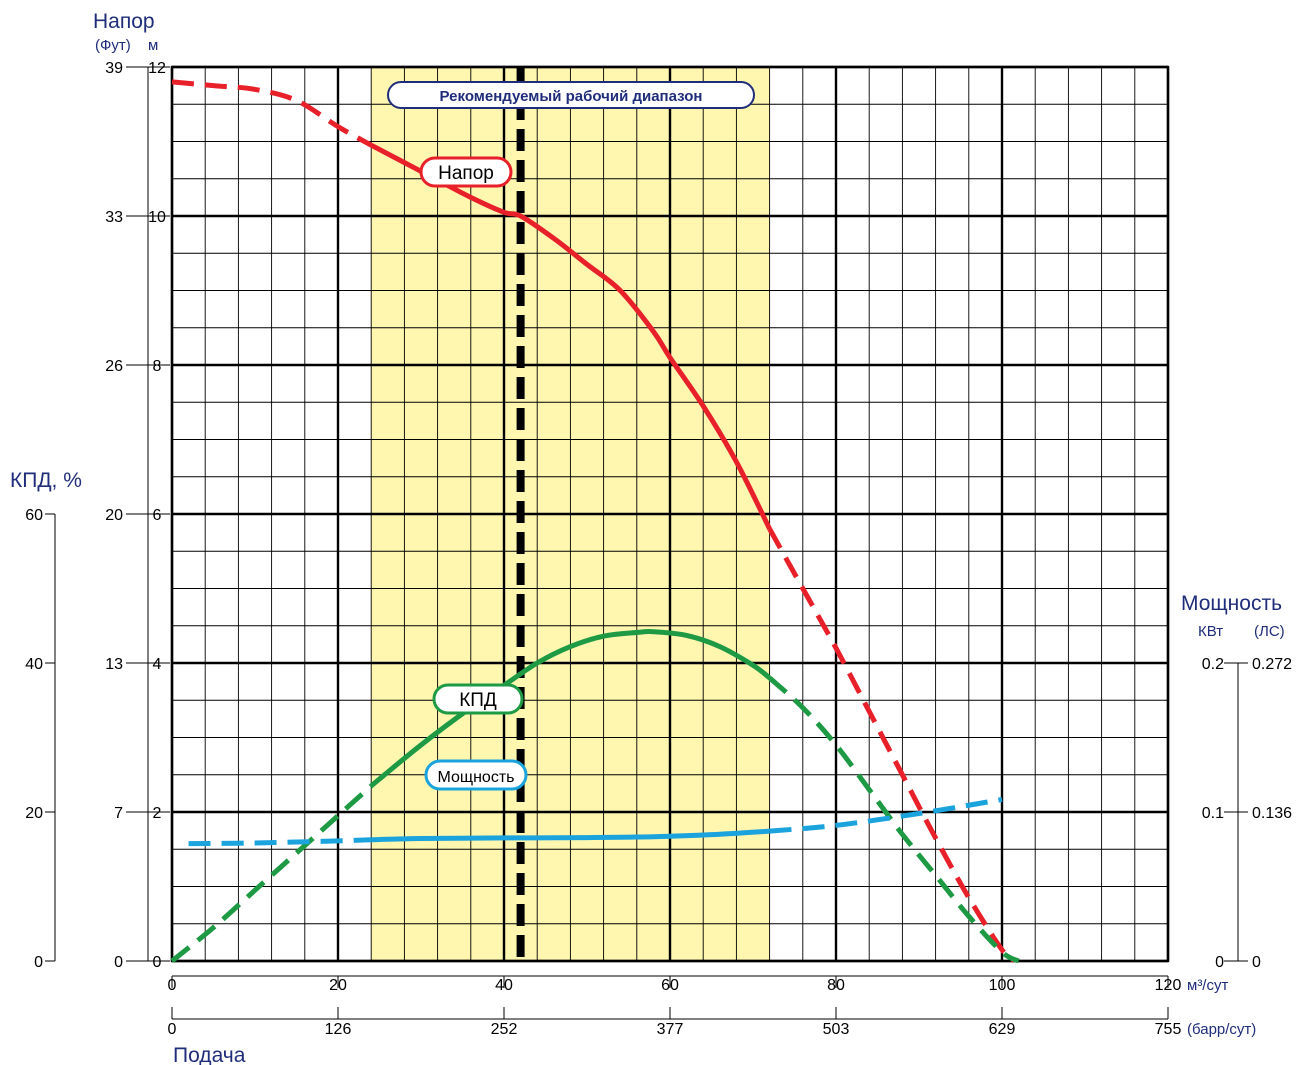 The width and height of the screenshot is (1304, 1065). Describe the element at coordinates (1213, 664) in the screenshot. I see `power-tick-label-kw: 0.2` at that location.